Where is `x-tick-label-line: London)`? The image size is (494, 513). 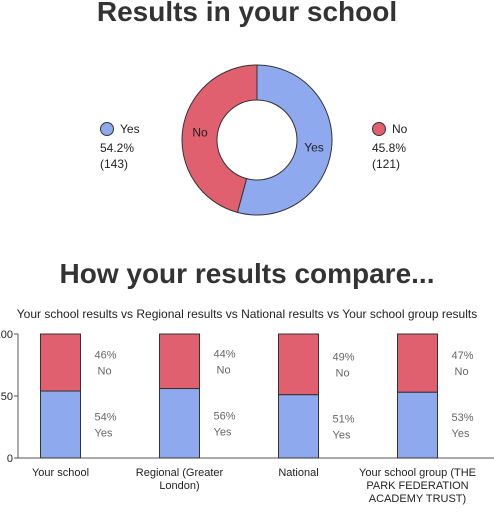 x-tick-label-line: London) is located at coordinates (179, 486).